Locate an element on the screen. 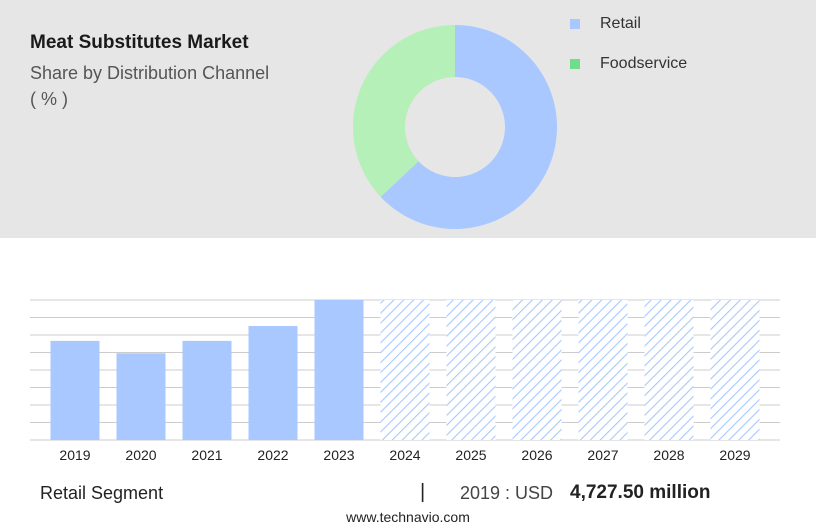 This screenshot has height=528, width=816. unit-label: ( % ) is located at coordinates (49, 99).